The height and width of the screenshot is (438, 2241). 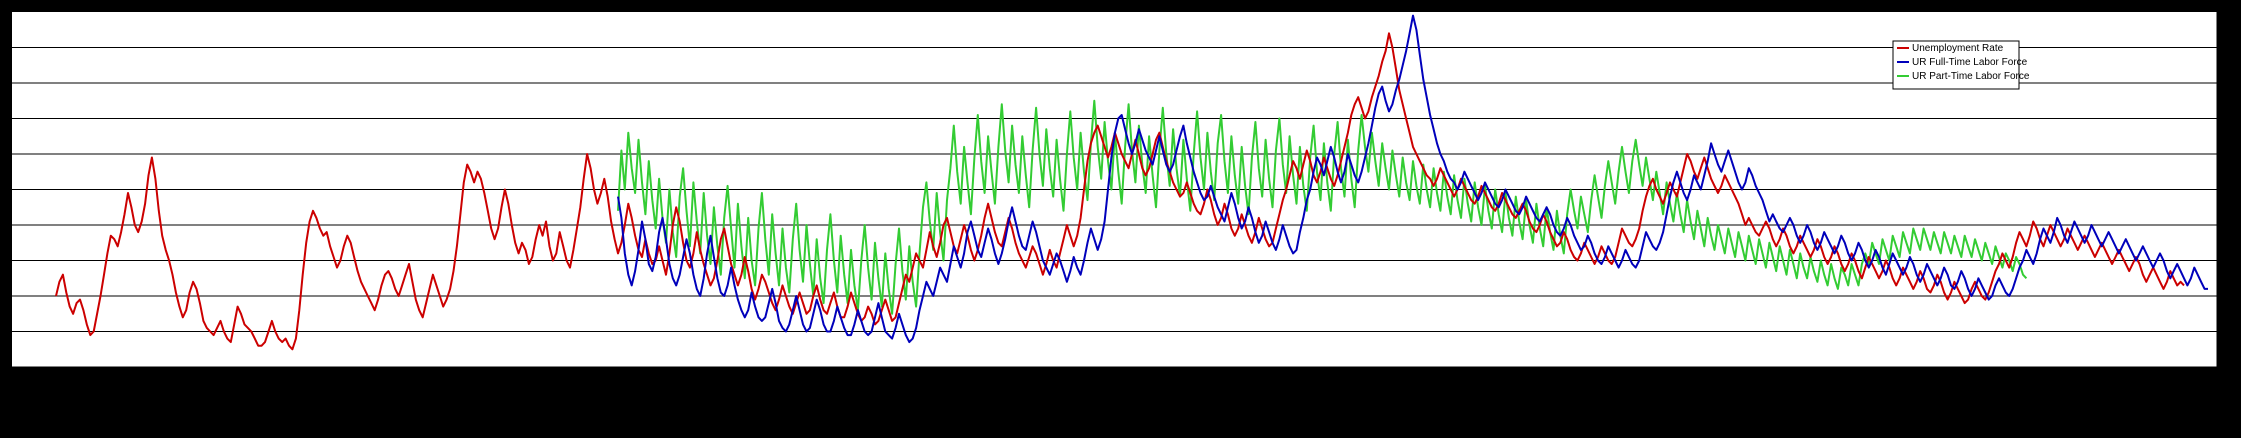 I want to click on y-axis: 2 3 4 5 6 7 8 9 10 11 12, so click(x=2226, y=190).